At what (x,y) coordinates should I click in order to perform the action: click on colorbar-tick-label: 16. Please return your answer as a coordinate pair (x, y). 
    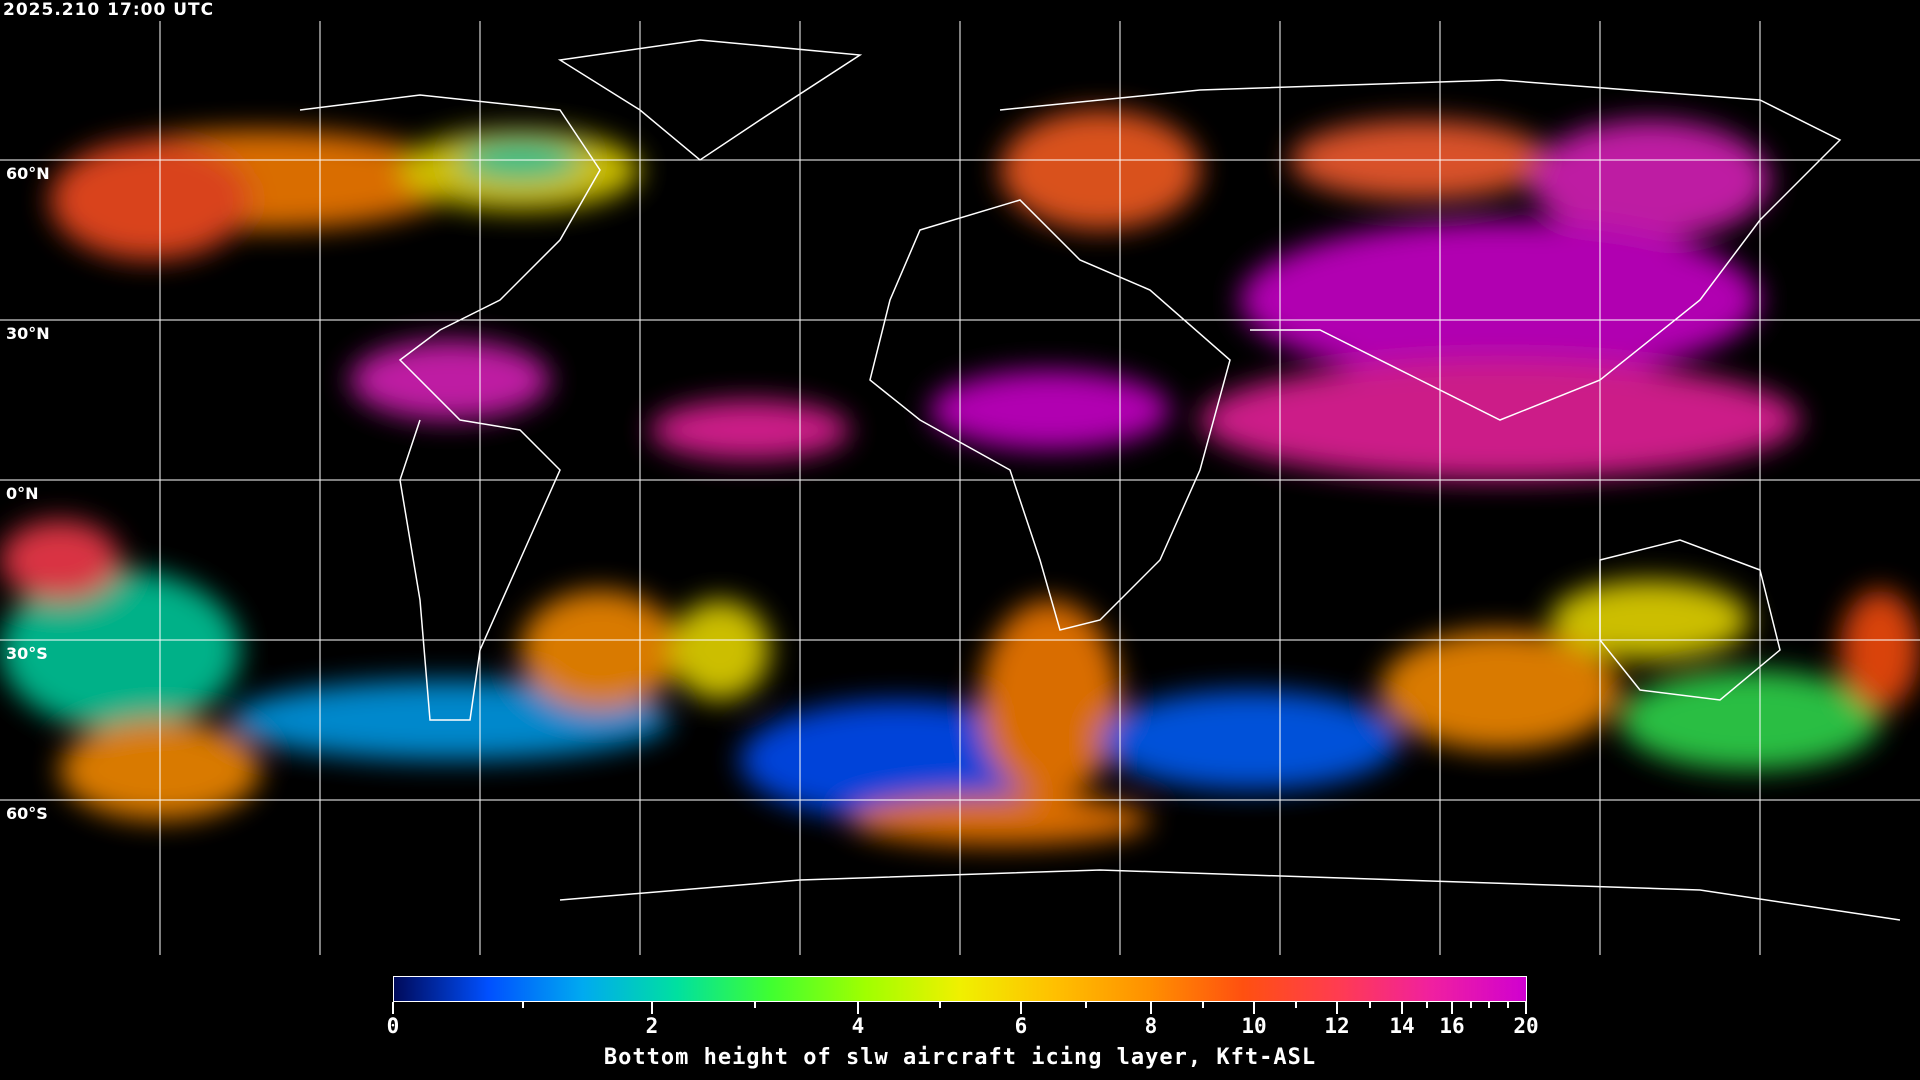
    Looking at the image, I should click on (1452, 1026).